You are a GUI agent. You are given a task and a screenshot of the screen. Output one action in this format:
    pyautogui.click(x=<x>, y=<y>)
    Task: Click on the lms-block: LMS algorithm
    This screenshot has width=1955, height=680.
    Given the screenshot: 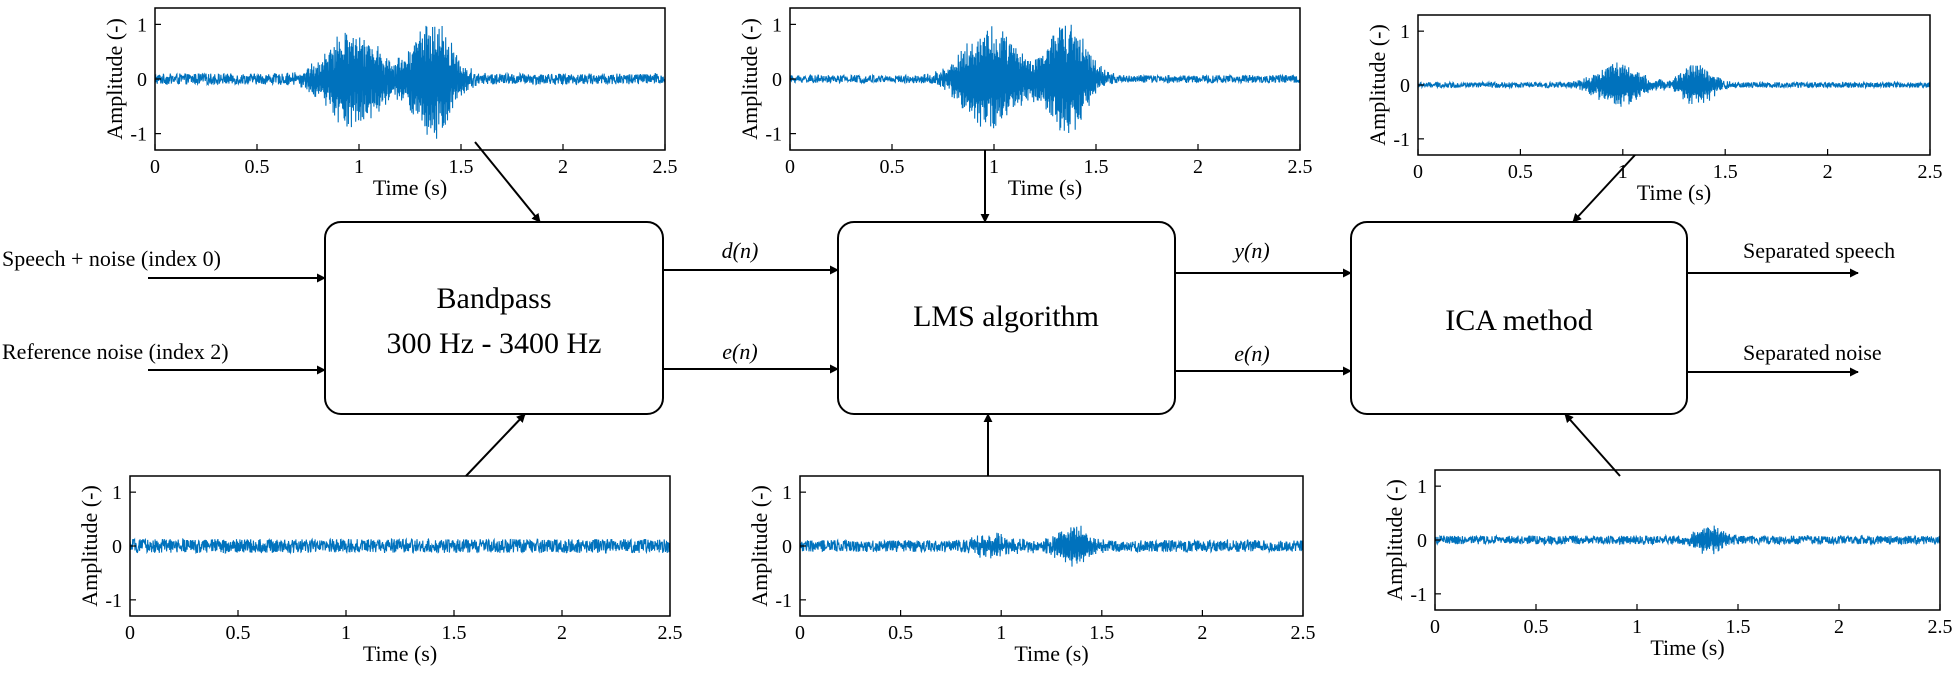 What is the action you would take?
    pyautogui.click(x=1006, y=318)
    